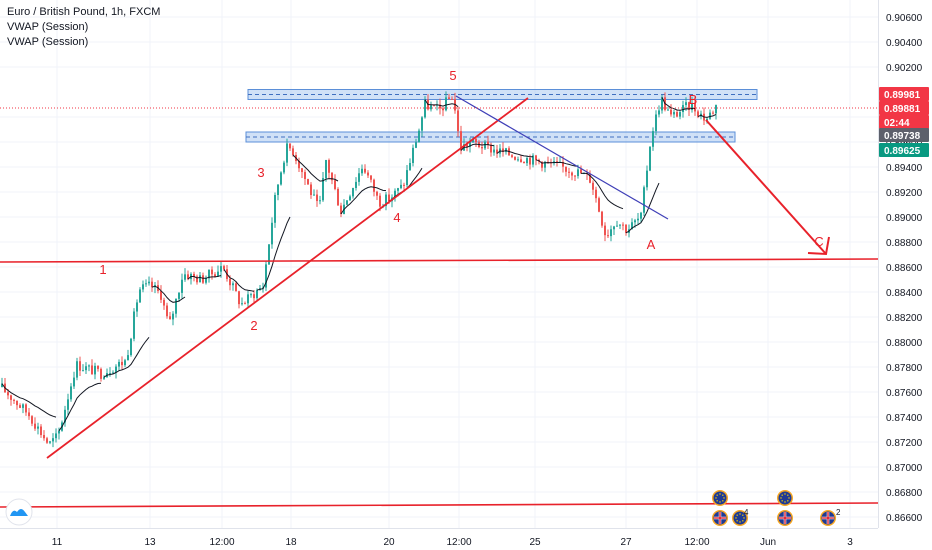  Describe the element at coordinates (850, 542) in the screenshot. I see `time-tick-label: 3` at that location.